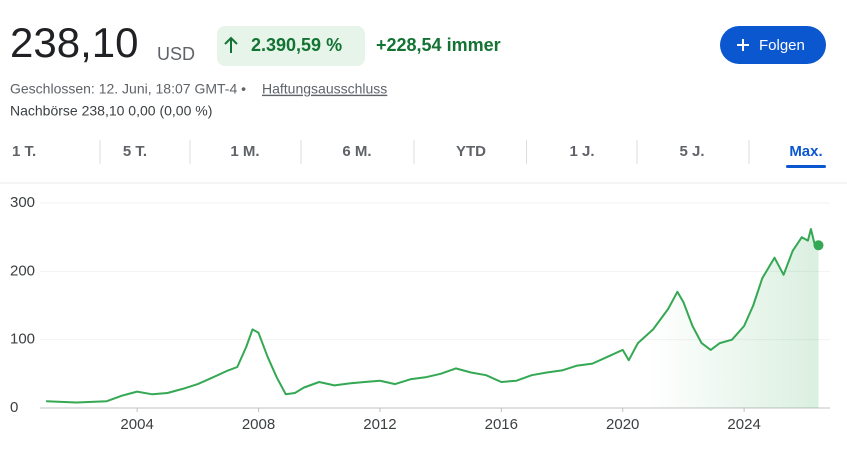 The image size is (847, 450). Describe the element at coordinates (419, 154) in the screenshot. I see `tab-bar: 1 T. 5 T. 1 M. 6 M. YTD 1 J. 5 J. Max.` at that location.